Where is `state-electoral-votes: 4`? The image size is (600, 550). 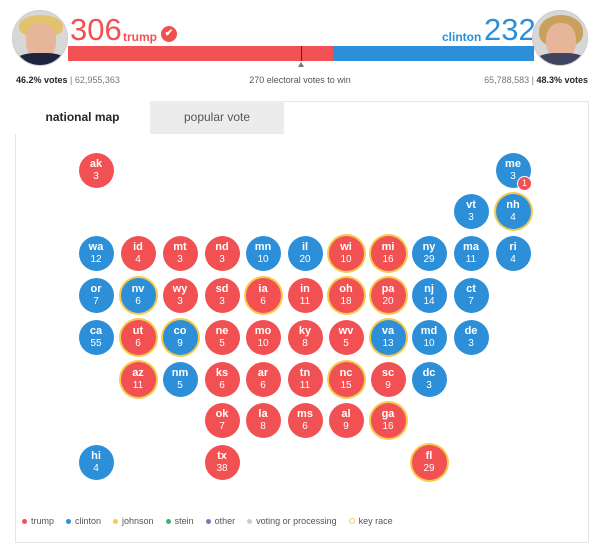 state-electoral-votes: 4 is located at coordinates (513, 217).